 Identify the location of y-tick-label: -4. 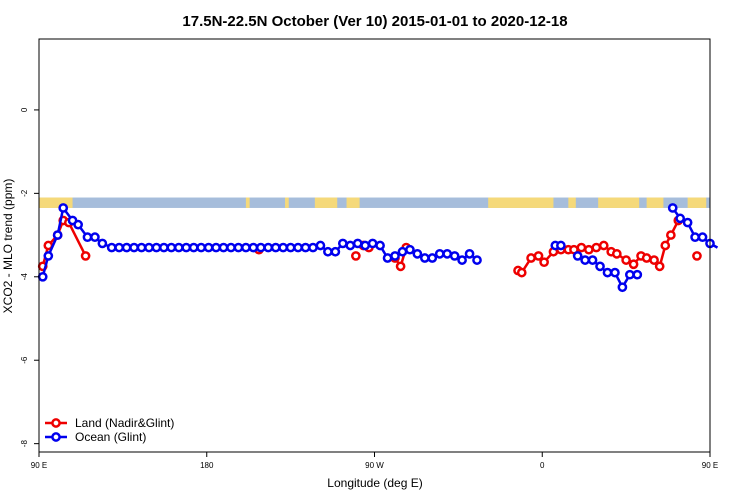
(24, 277).